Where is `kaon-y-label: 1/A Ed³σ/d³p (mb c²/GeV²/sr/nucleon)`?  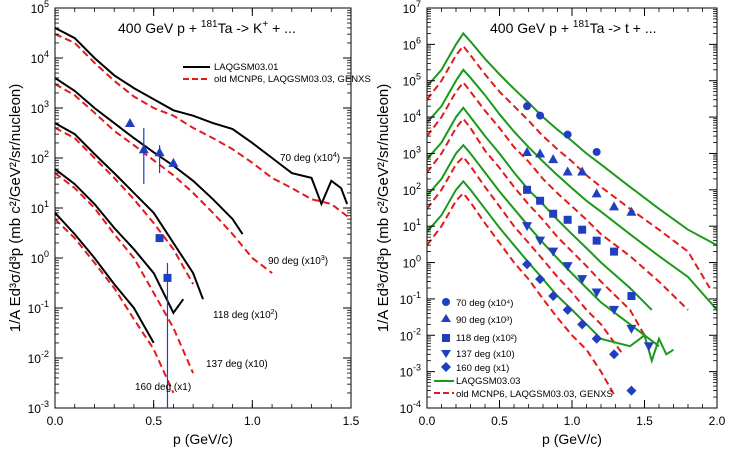
kaon-y-label: 1/A Ed³σ/d³p (mb c²/GeV²/sr/nucleon) is located at coordinates (15, 208).